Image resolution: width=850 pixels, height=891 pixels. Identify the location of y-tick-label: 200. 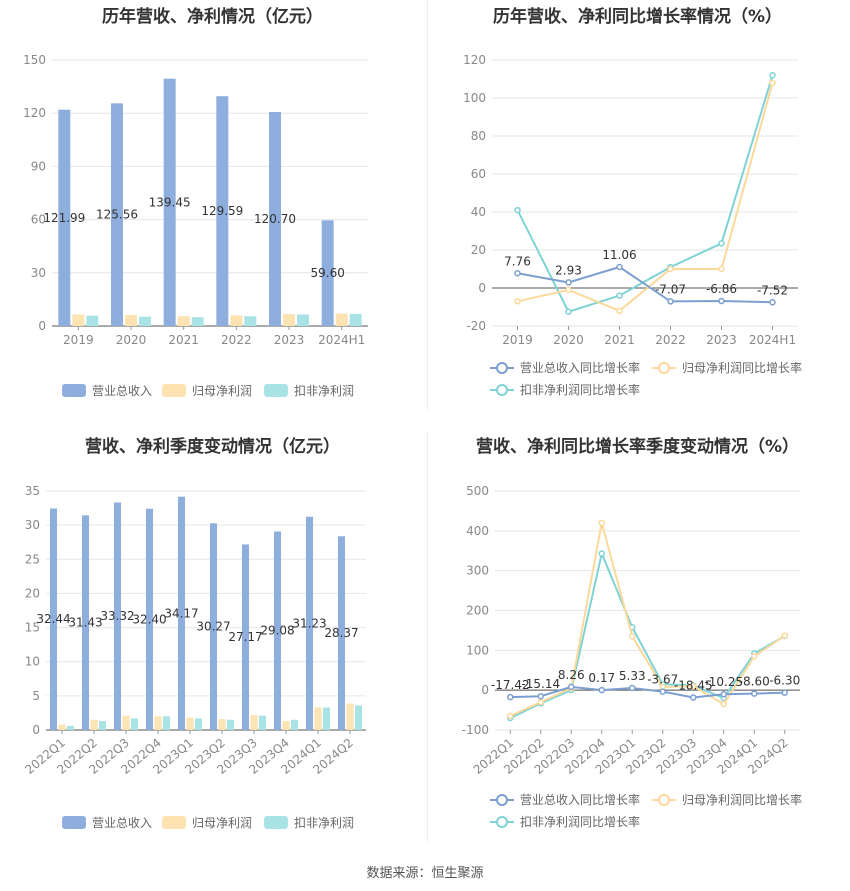
(477, 611).